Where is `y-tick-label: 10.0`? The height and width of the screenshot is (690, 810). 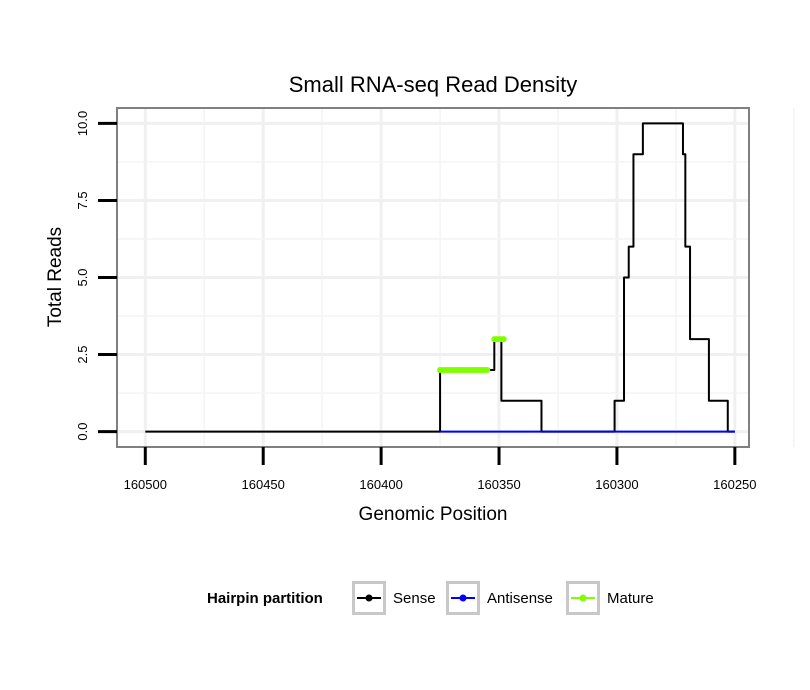 y-tick-label: 10.0 is located at coordinates (82, 123).